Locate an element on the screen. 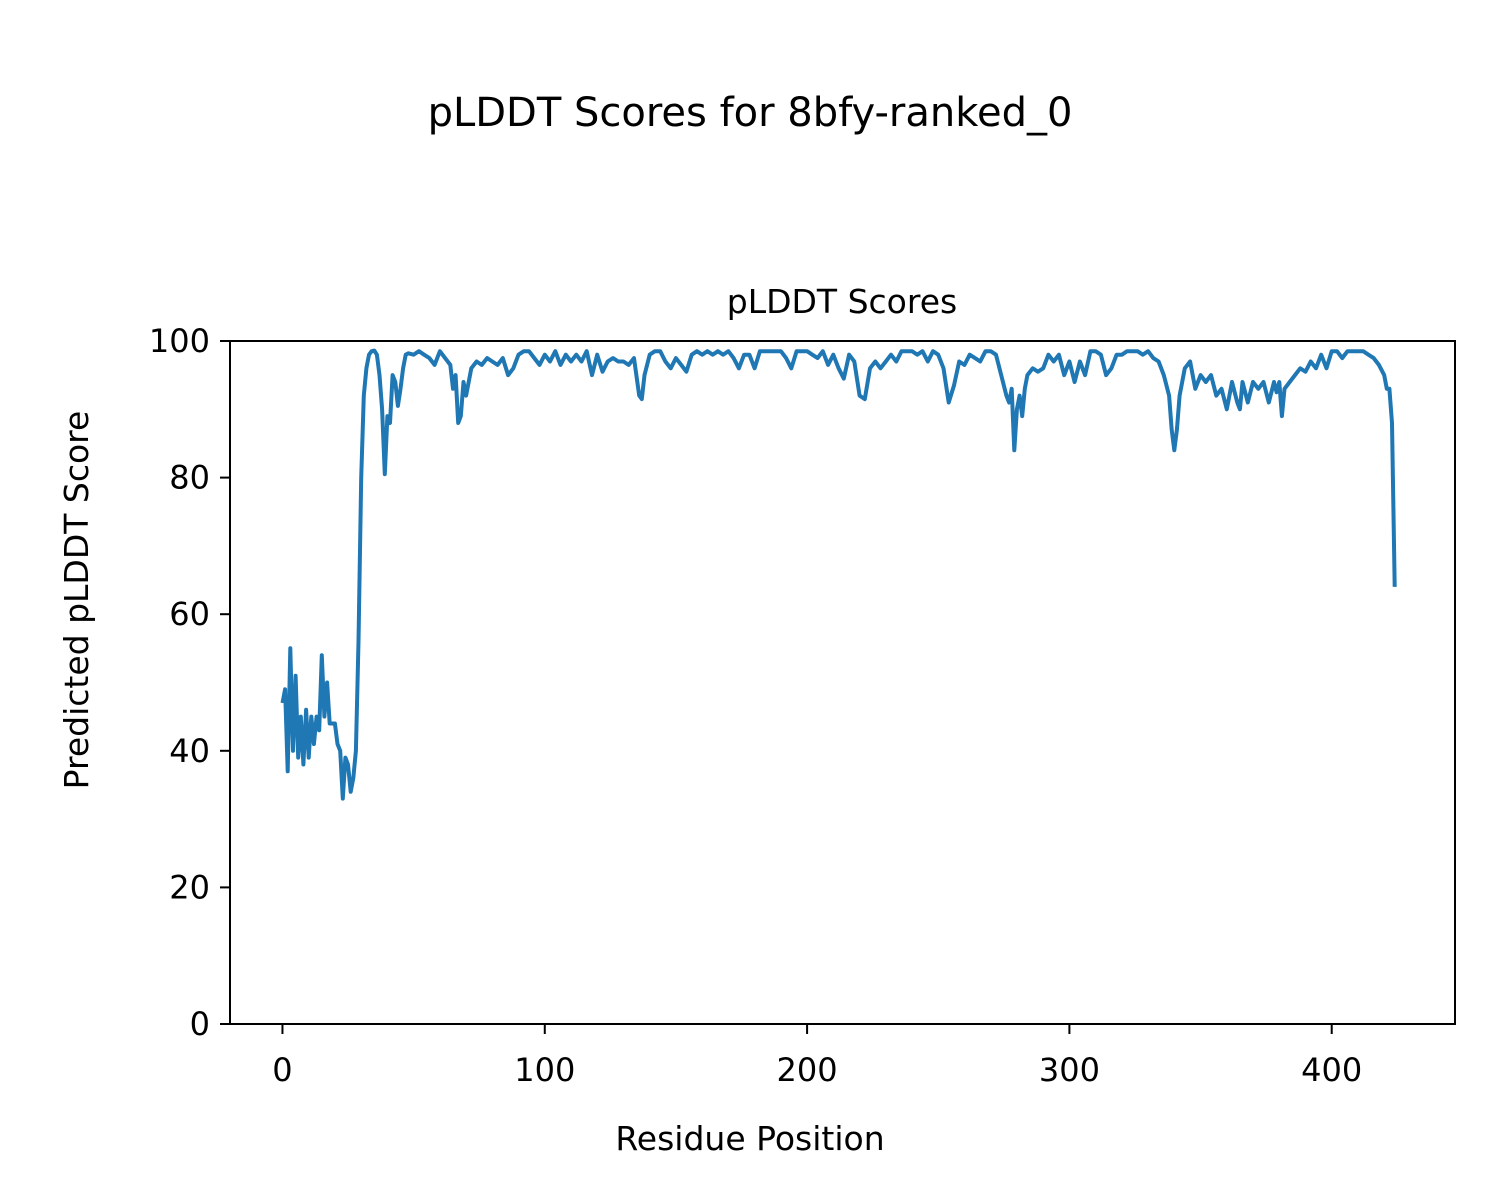  y-tick-label: 80 is located at coordinates (189, 478).